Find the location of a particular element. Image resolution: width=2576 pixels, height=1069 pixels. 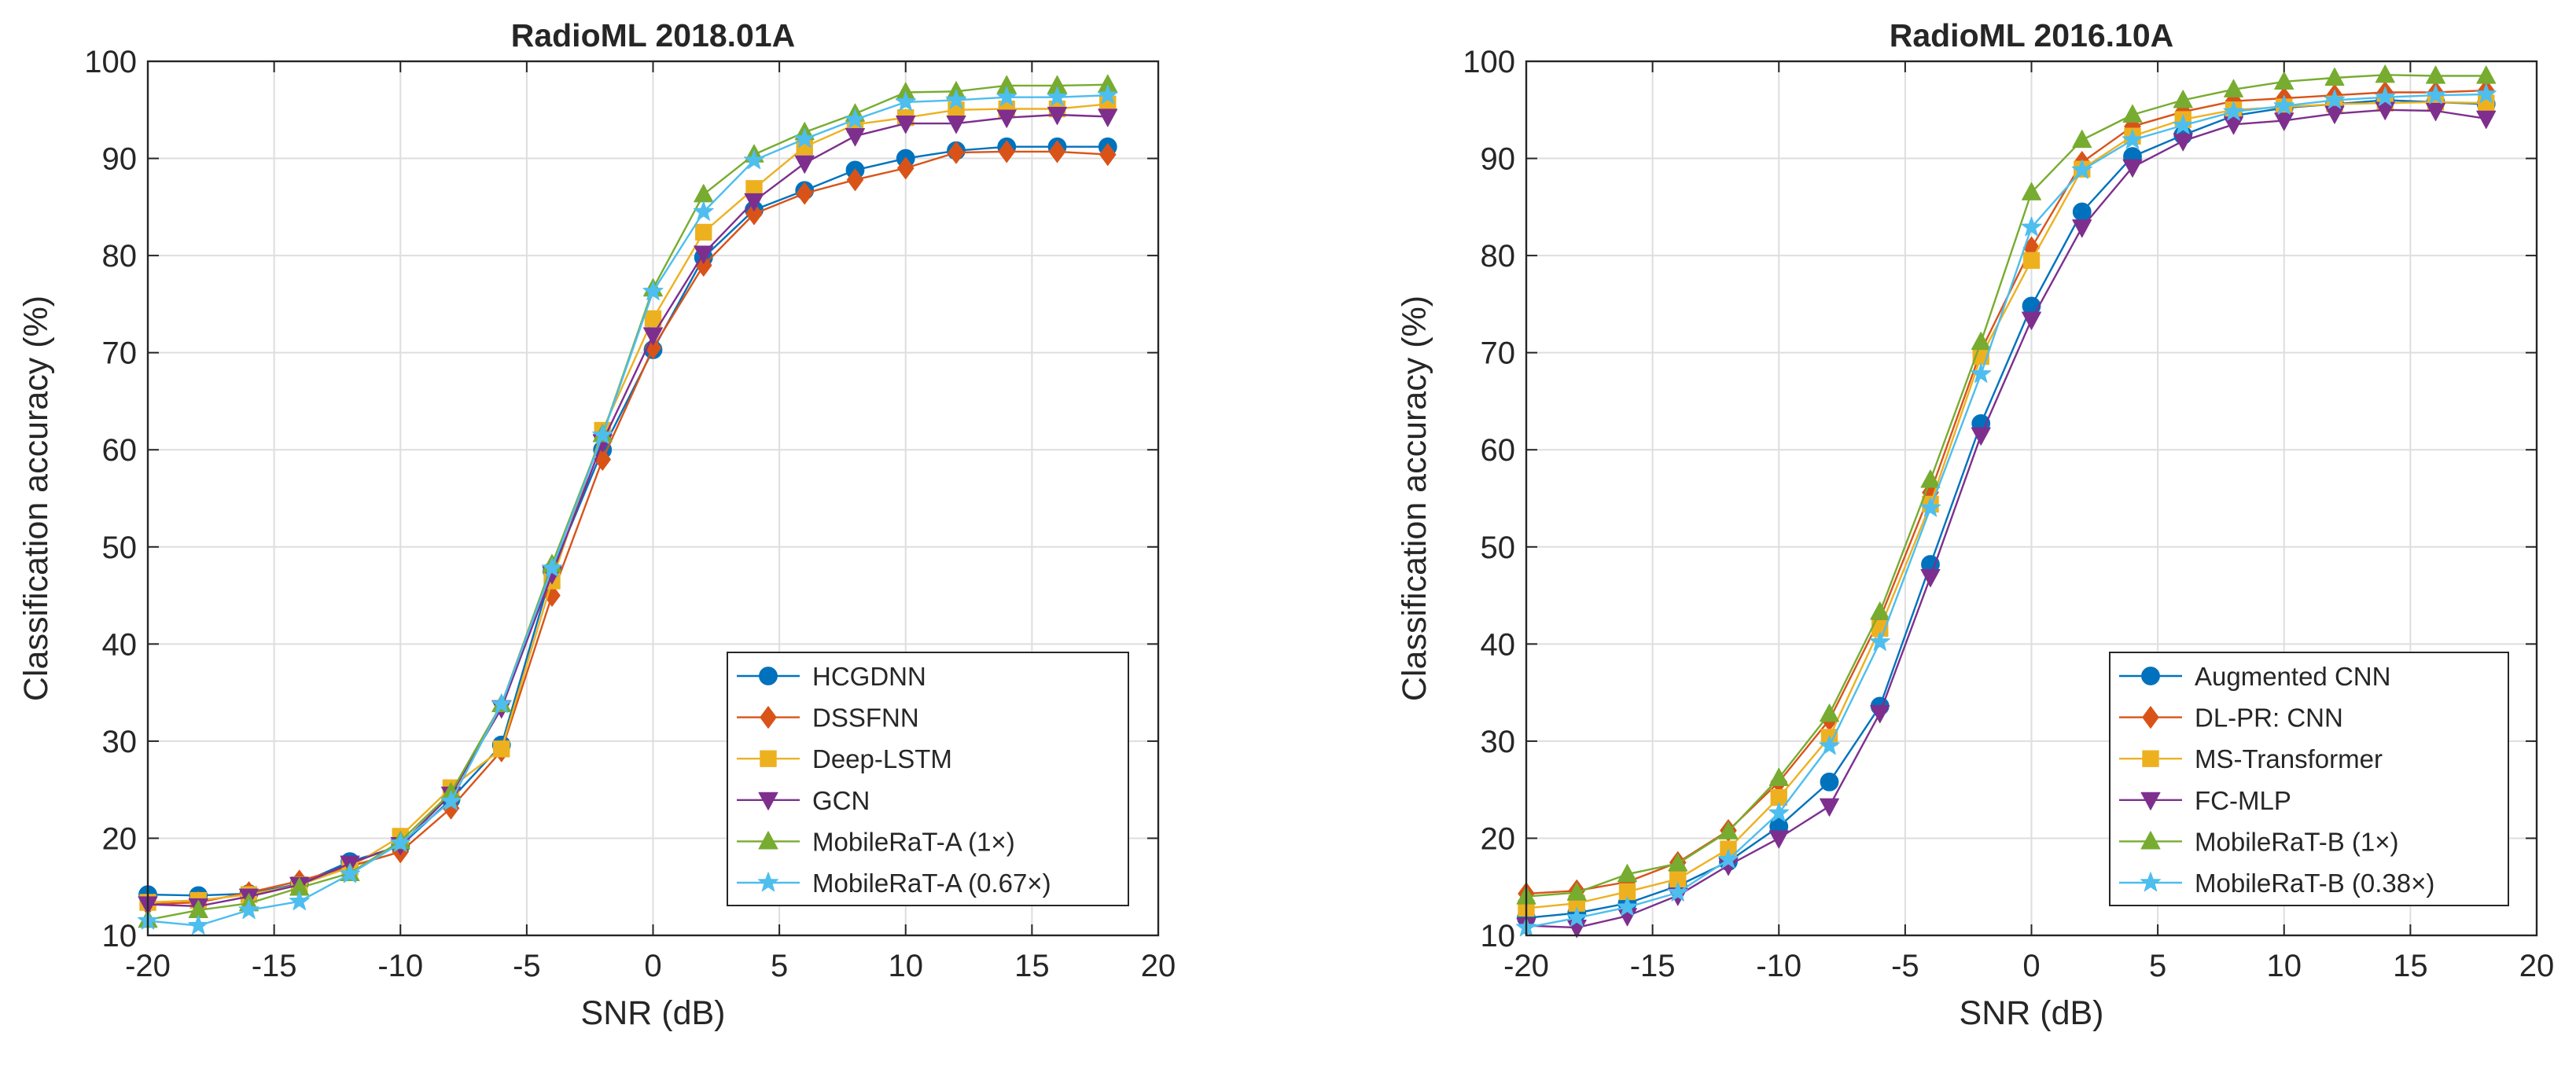

y-tick-label: 20 is located at coordinates (120, 838).